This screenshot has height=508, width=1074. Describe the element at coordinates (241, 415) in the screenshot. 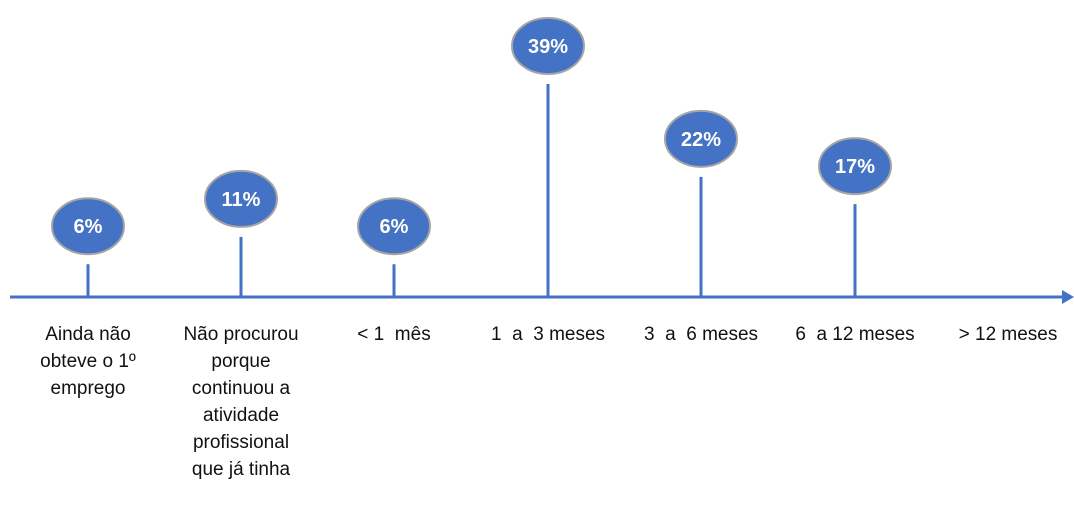

I see `category-label-1-line-3: atividade` at that location.